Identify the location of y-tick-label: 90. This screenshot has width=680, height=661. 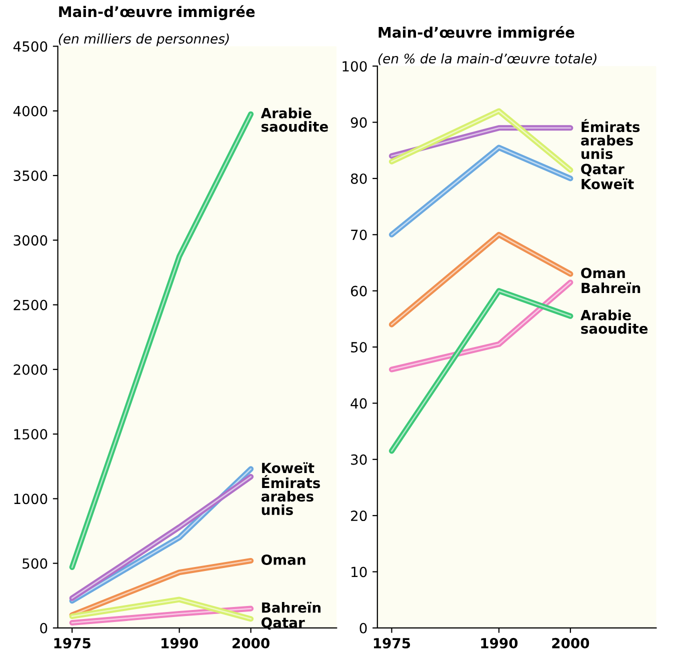
(358, 122).